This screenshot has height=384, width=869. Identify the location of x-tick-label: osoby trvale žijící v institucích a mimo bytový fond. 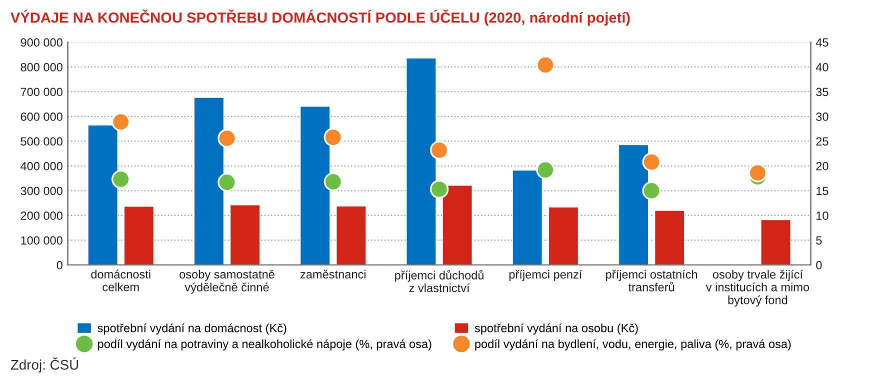
(758, 288).